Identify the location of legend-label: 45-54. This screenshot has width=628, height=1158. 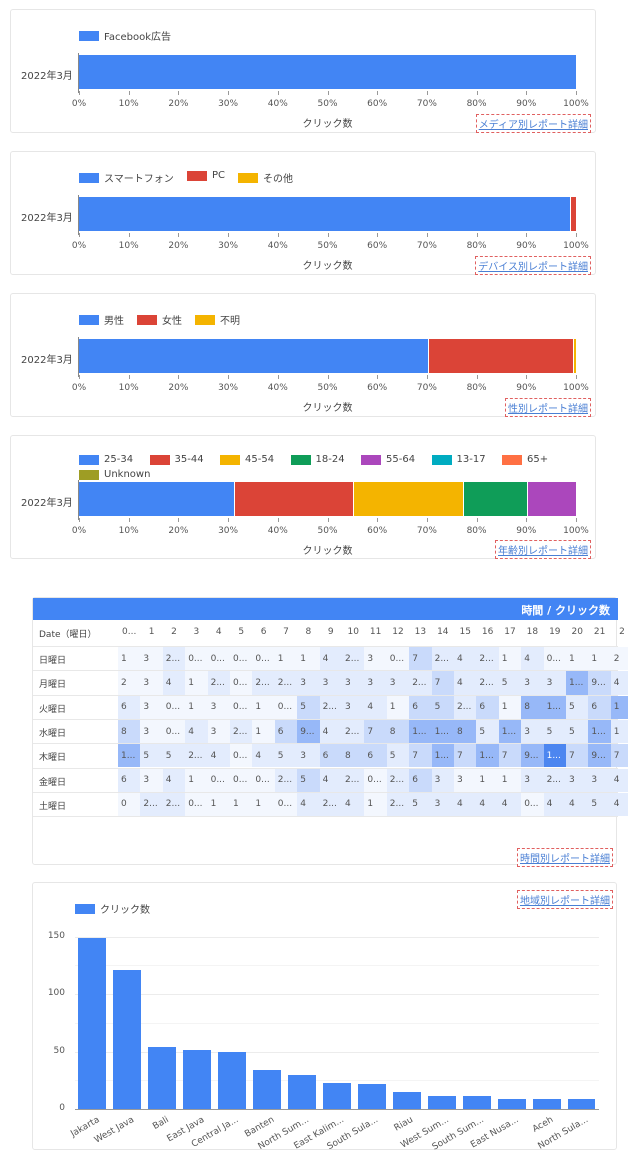
(260, 459).